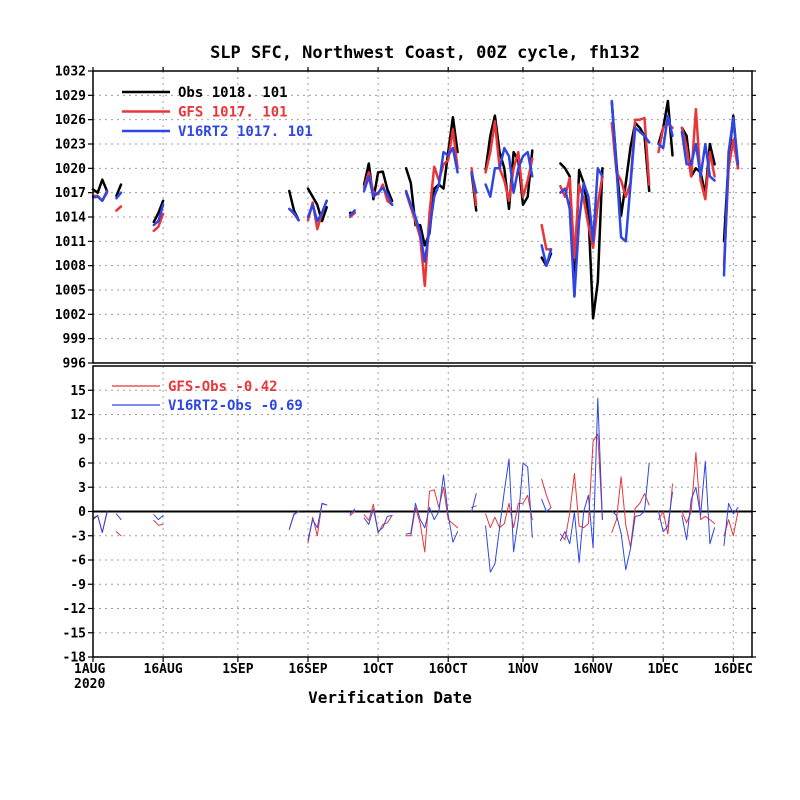  Describe the element at coordinates (207, 396) in the screenshot. I see `bottom-legend: GFS-Obs -0.42 V16RT2-Obs -0.69` at that location.